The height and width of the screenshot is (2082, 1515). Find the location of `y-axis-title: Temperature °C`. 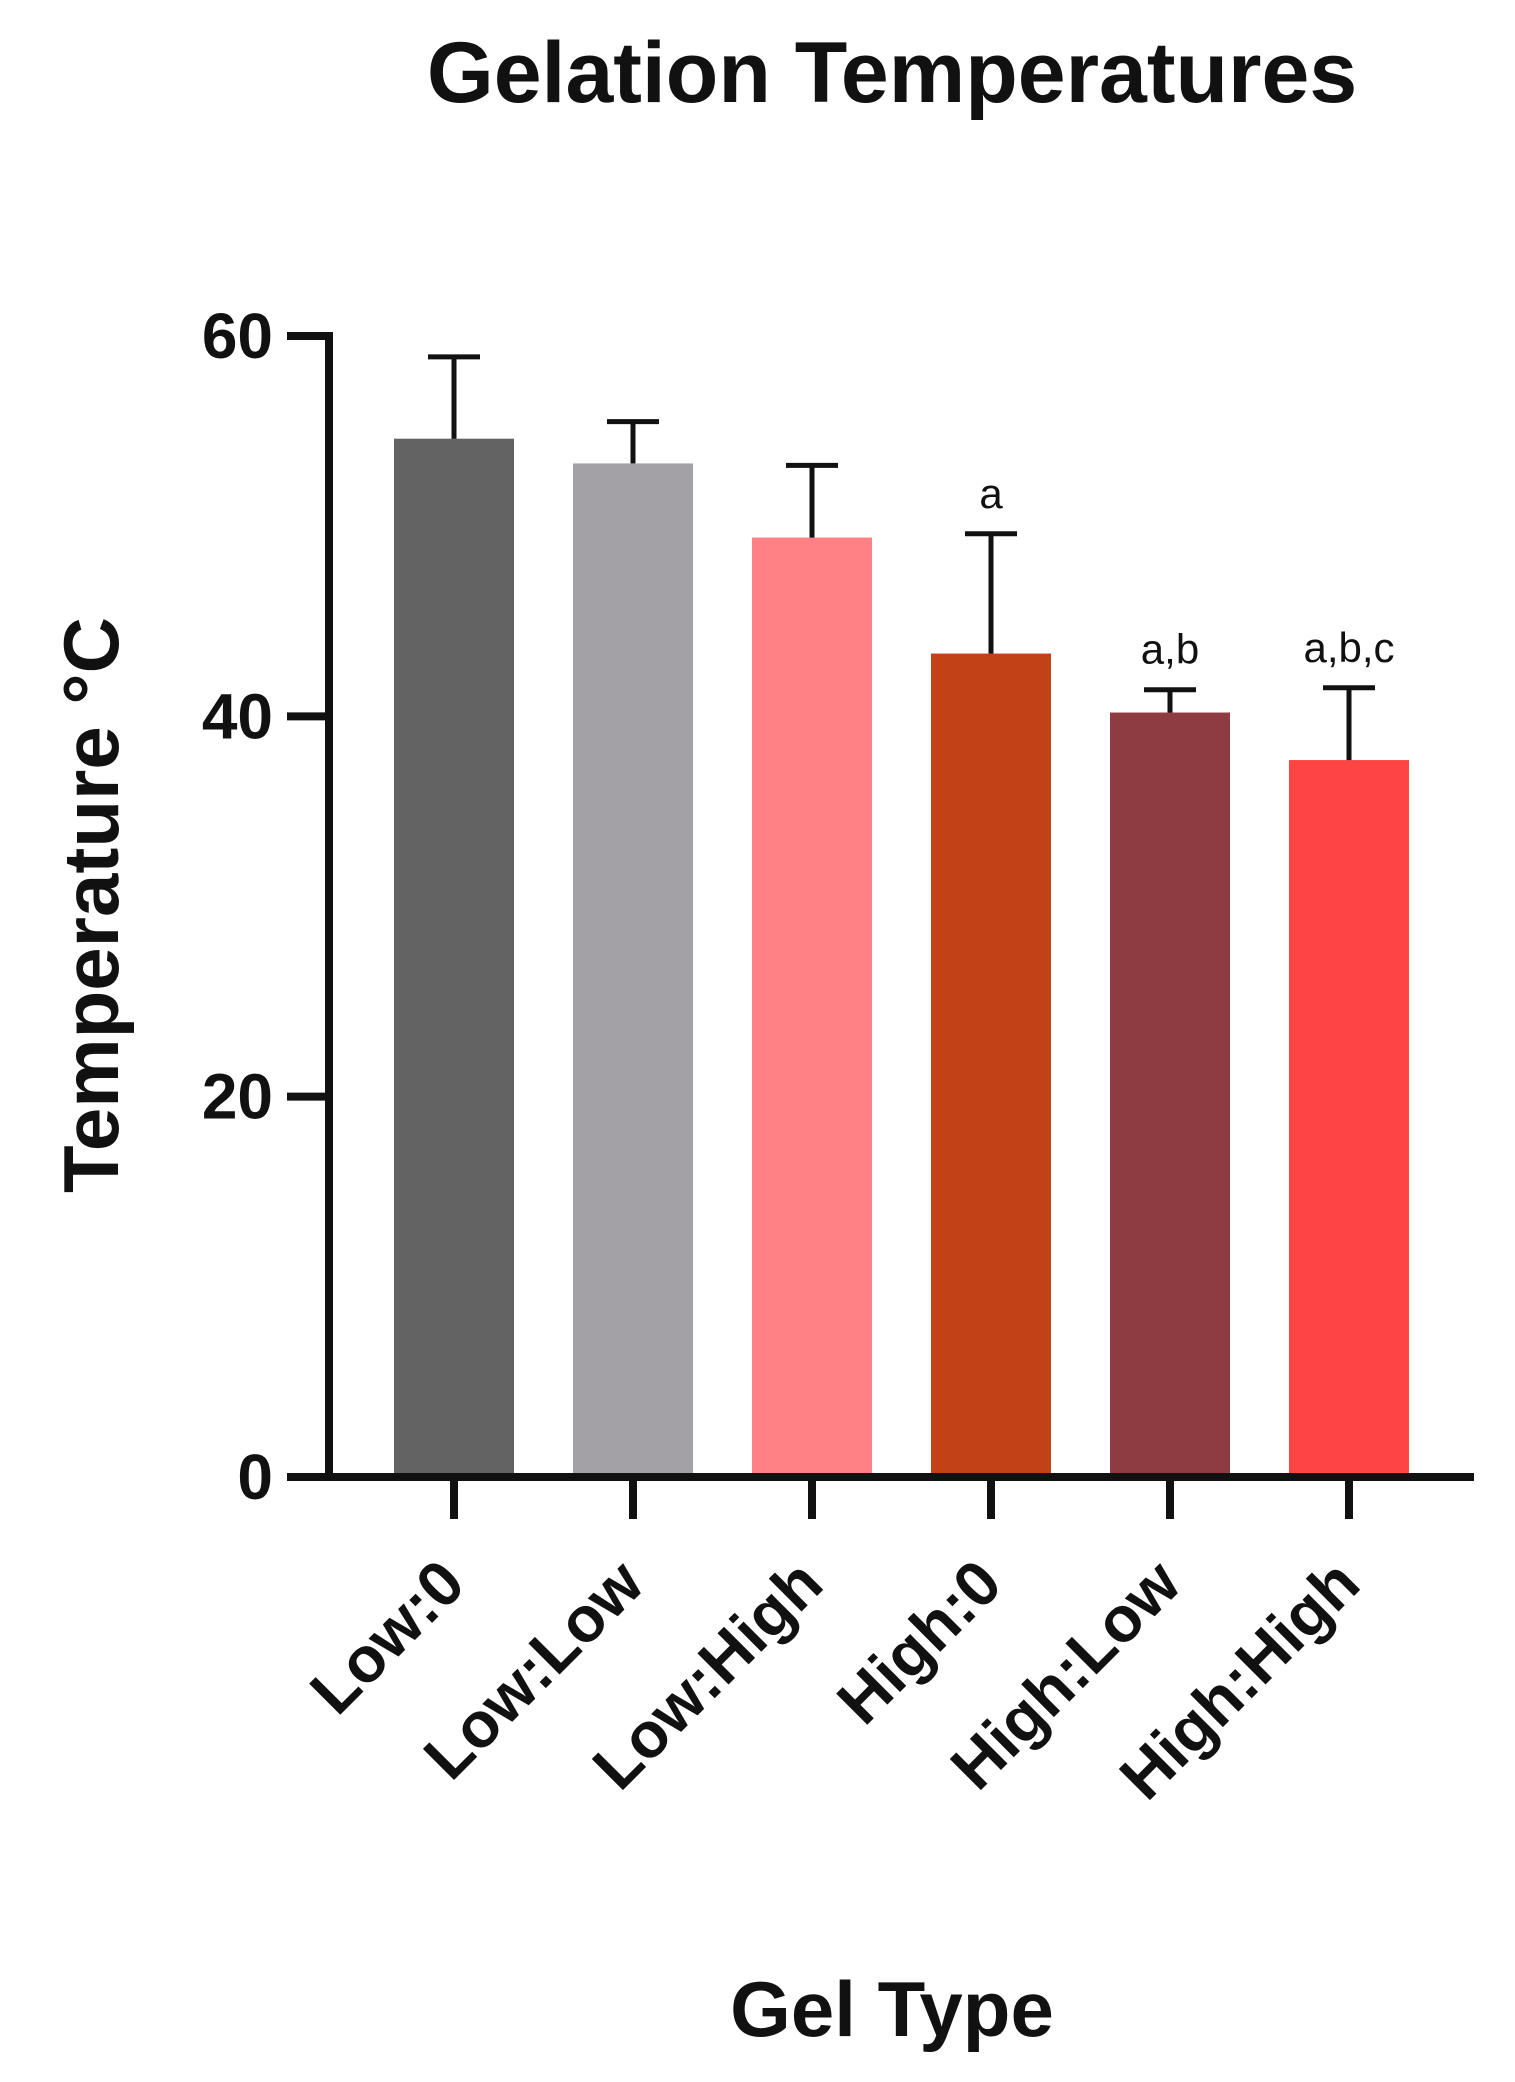

y-axis-title: Temperature °C is located at coordinates (91, 905).